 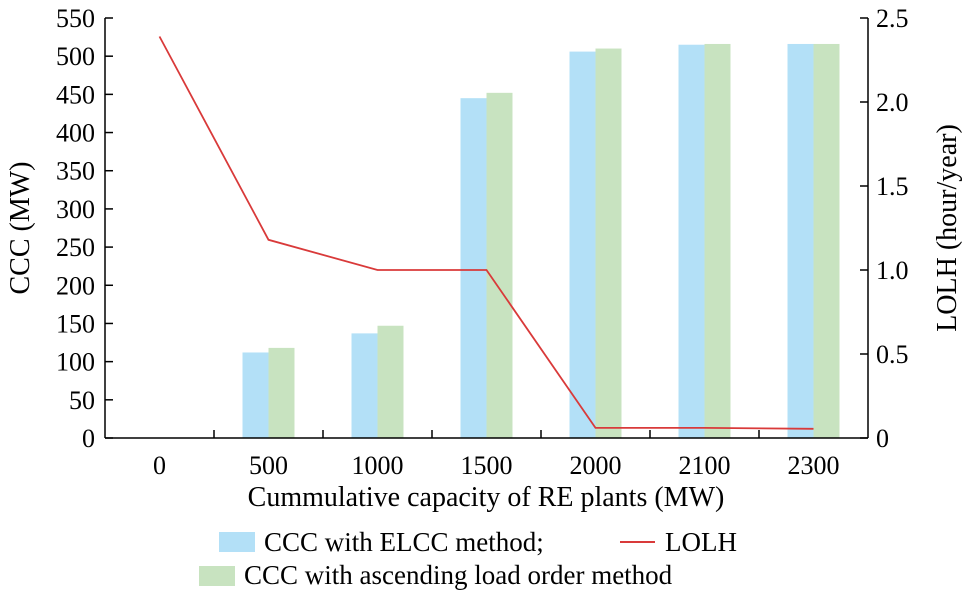 What do you see at coordinates (892, 354) in the screenshot?
I see `y2-tick-label-0.5: 0.5` at bounding box center [892, 354].